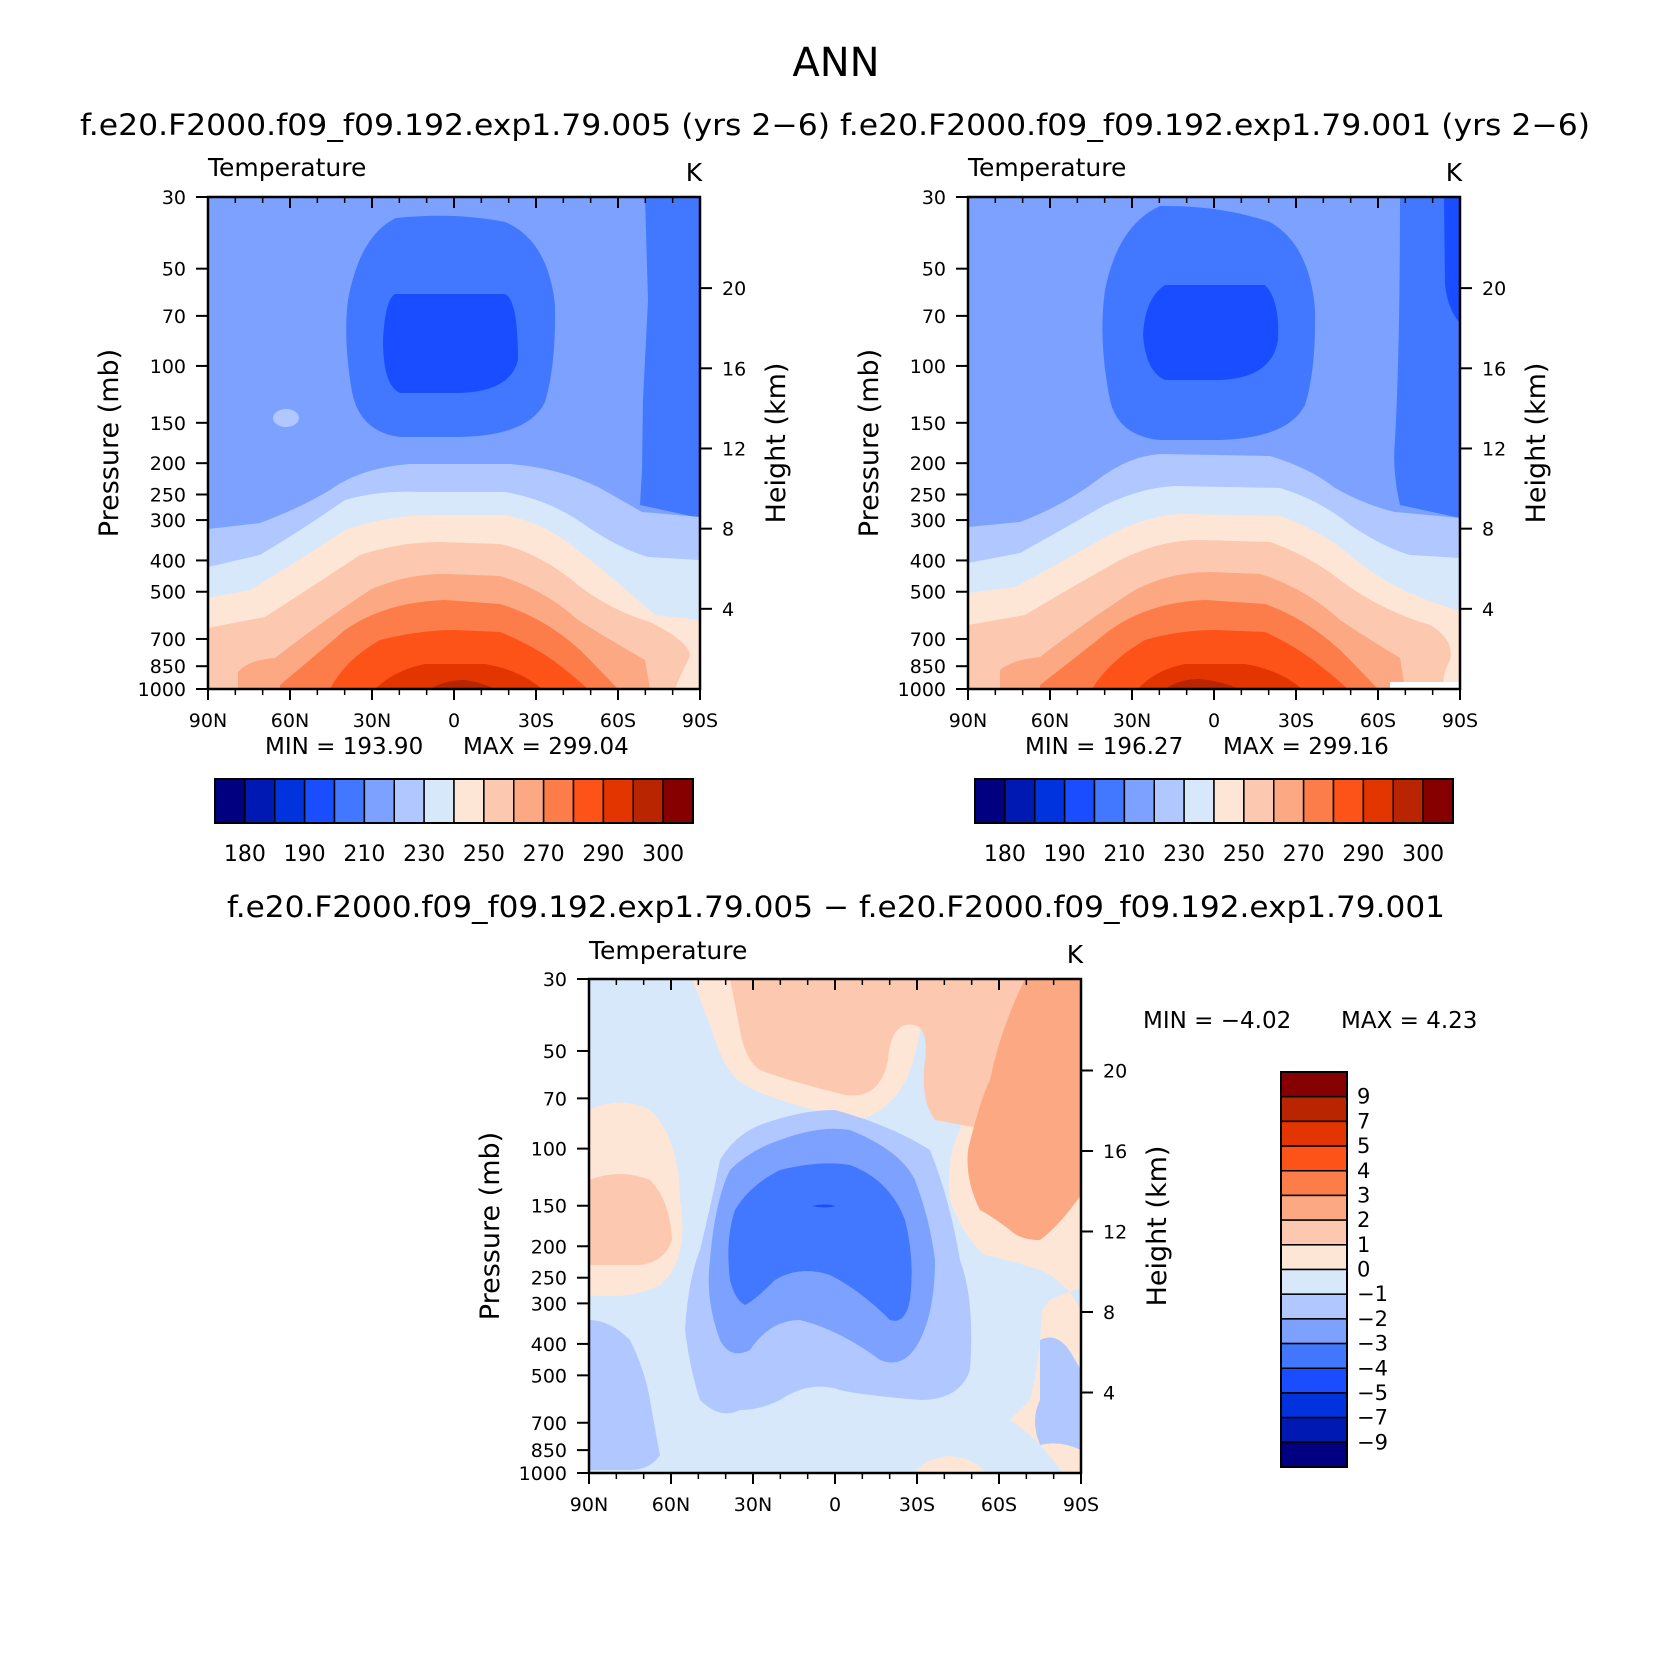 This screenshot has width=1663, height=1666. I want to click on pressure-tick-label: 50, so click(555, 1052).